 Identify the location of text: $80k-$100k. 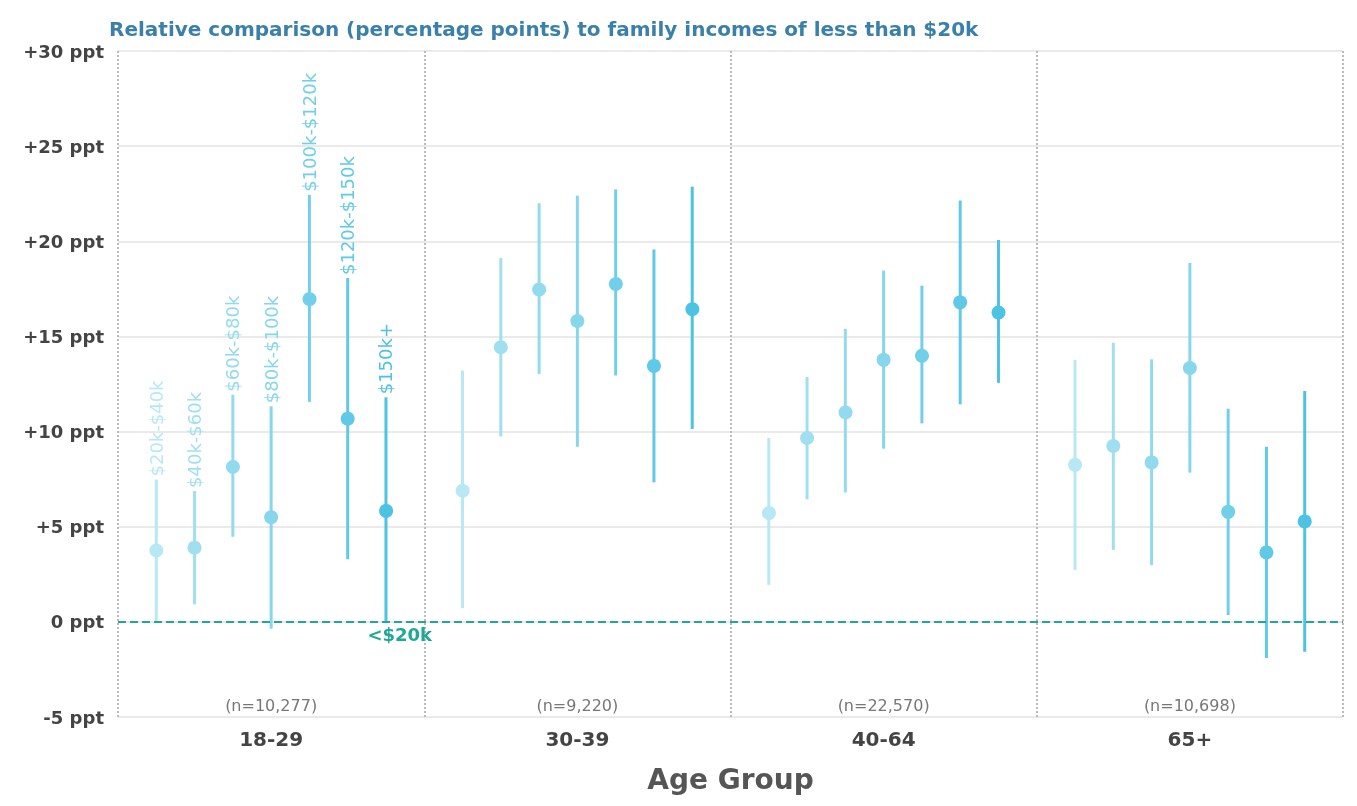
(271, 349).